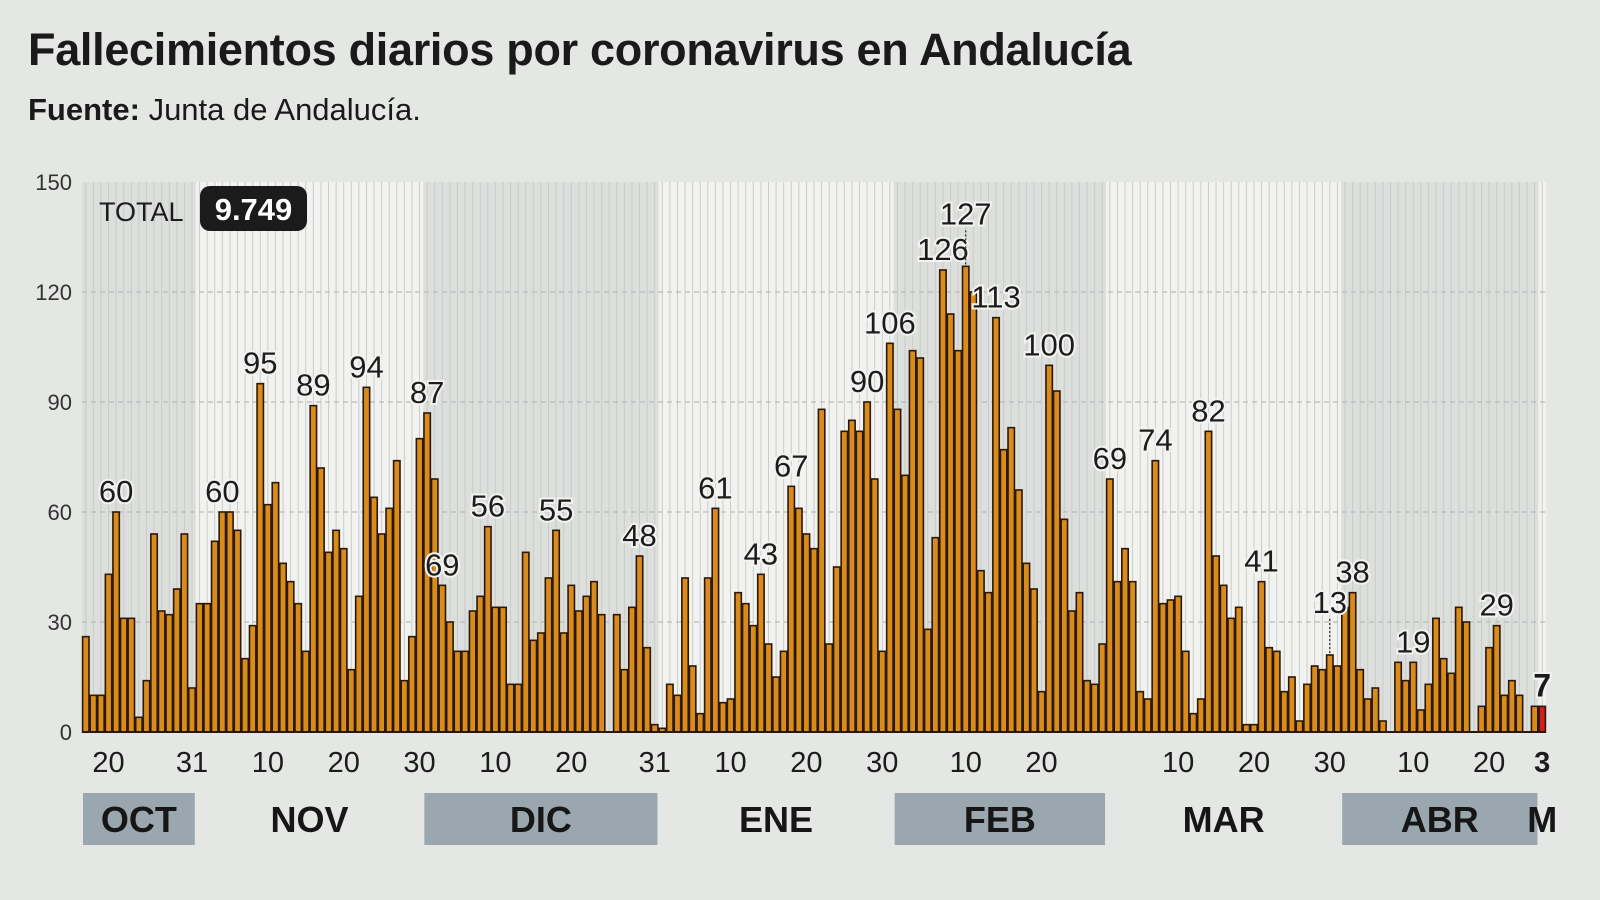  Describe the element at coordinates (715, 487) in the screenshot. I see `annotation-label: 61` at that location.